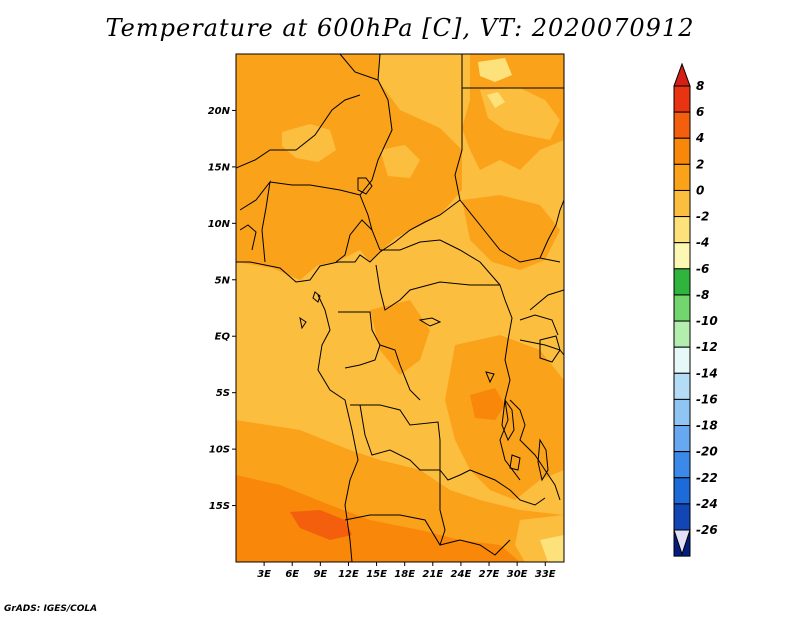 The width and height of the screenshot is (800, 618). What do you see at coordinates (511, 232) in the screenshot?
I see `shade-2-to-4-southsudan` at bounding box center [511, 232].